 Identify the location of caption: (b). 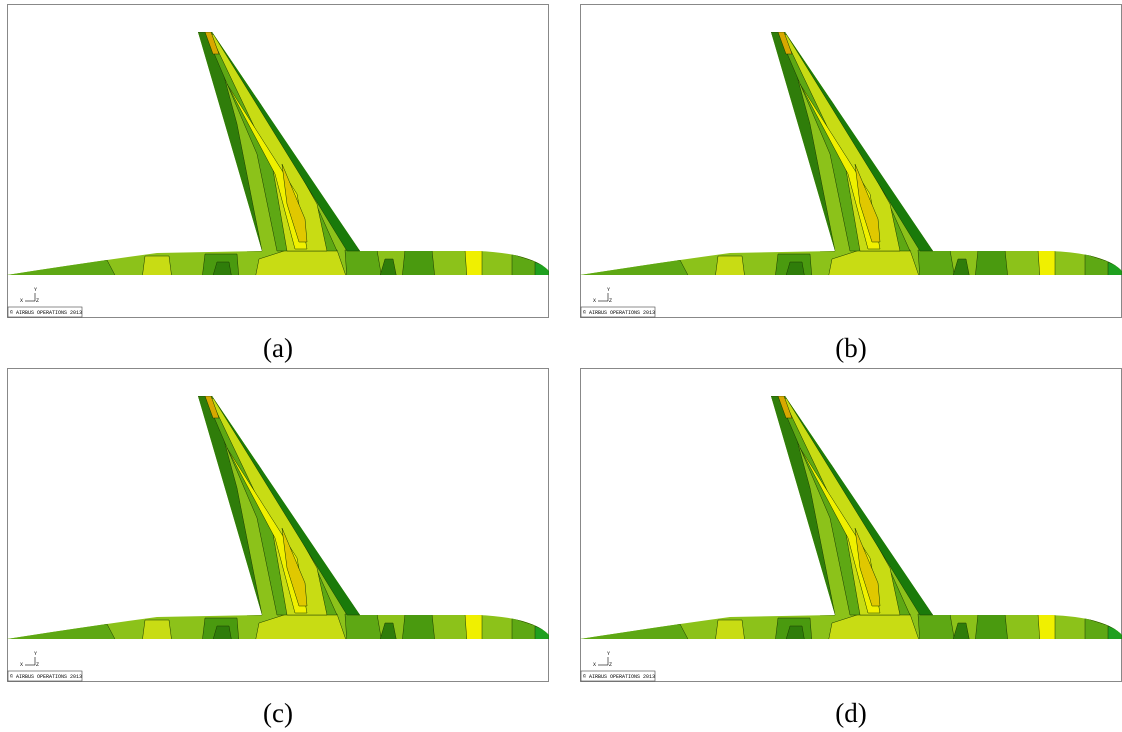
(850, 348).